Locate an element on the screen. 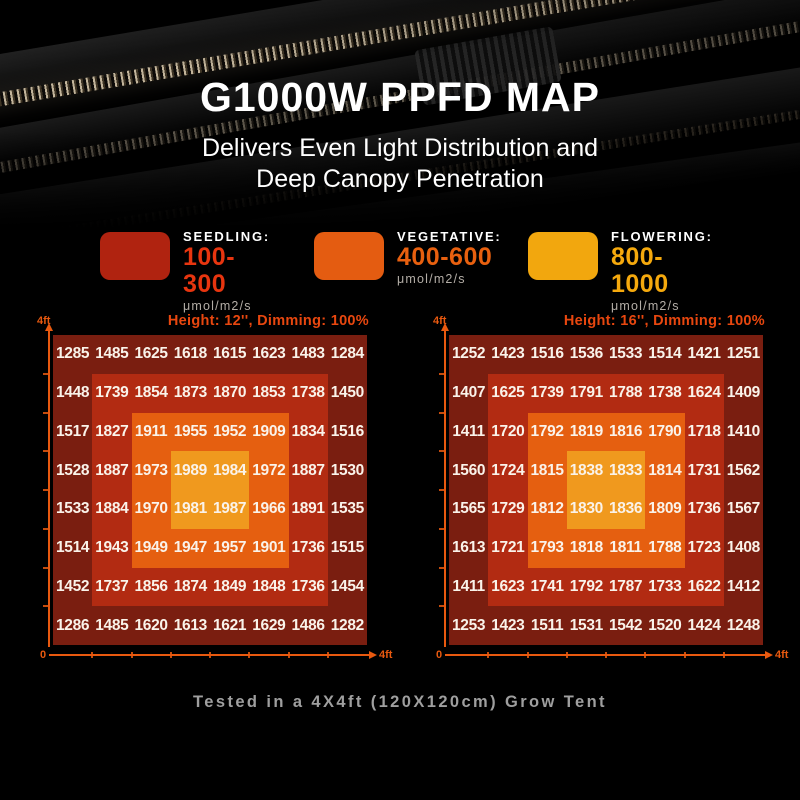 The width and height of the screenshot is (800, 800). ppfd-cell: 1811 is located at coordinates (626, 548).